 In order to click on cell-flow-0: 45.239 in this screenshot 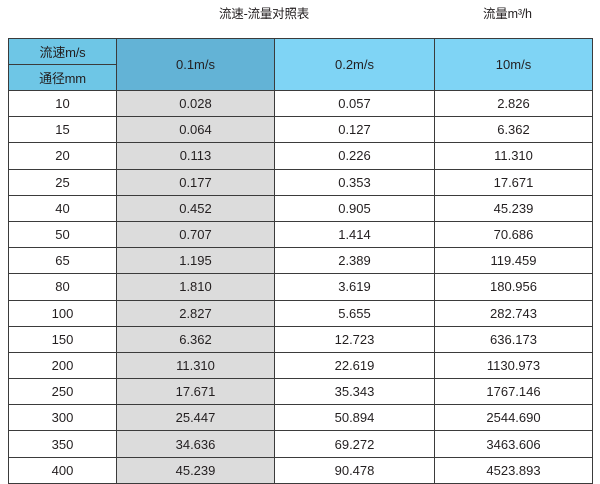, I will do `click(195, 470)`.